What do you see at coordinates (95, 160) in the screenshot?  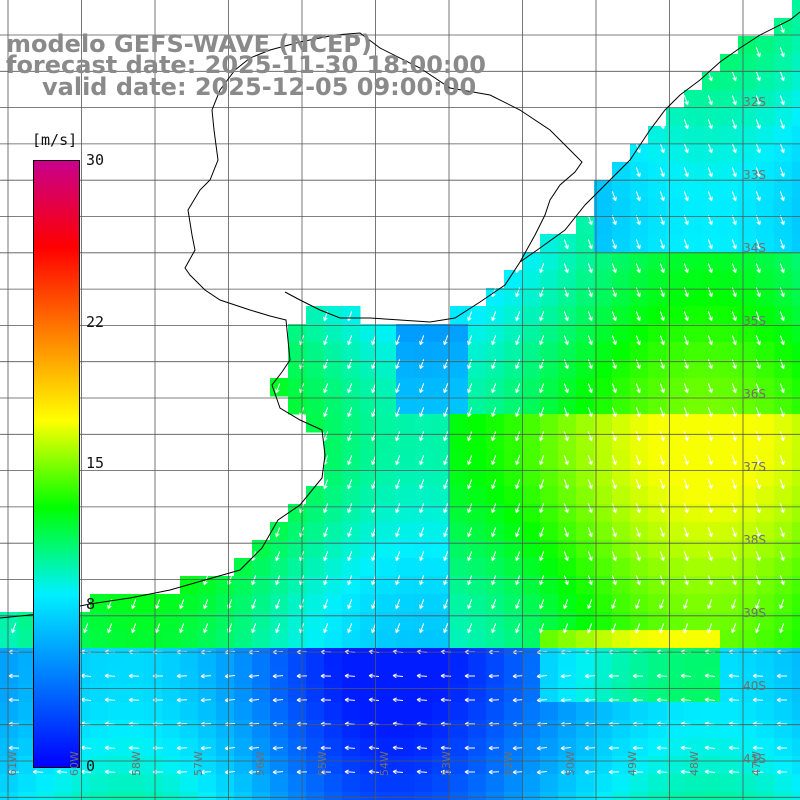 I see `colorbar-tick-30: 30` at bounding box center [95, 160].